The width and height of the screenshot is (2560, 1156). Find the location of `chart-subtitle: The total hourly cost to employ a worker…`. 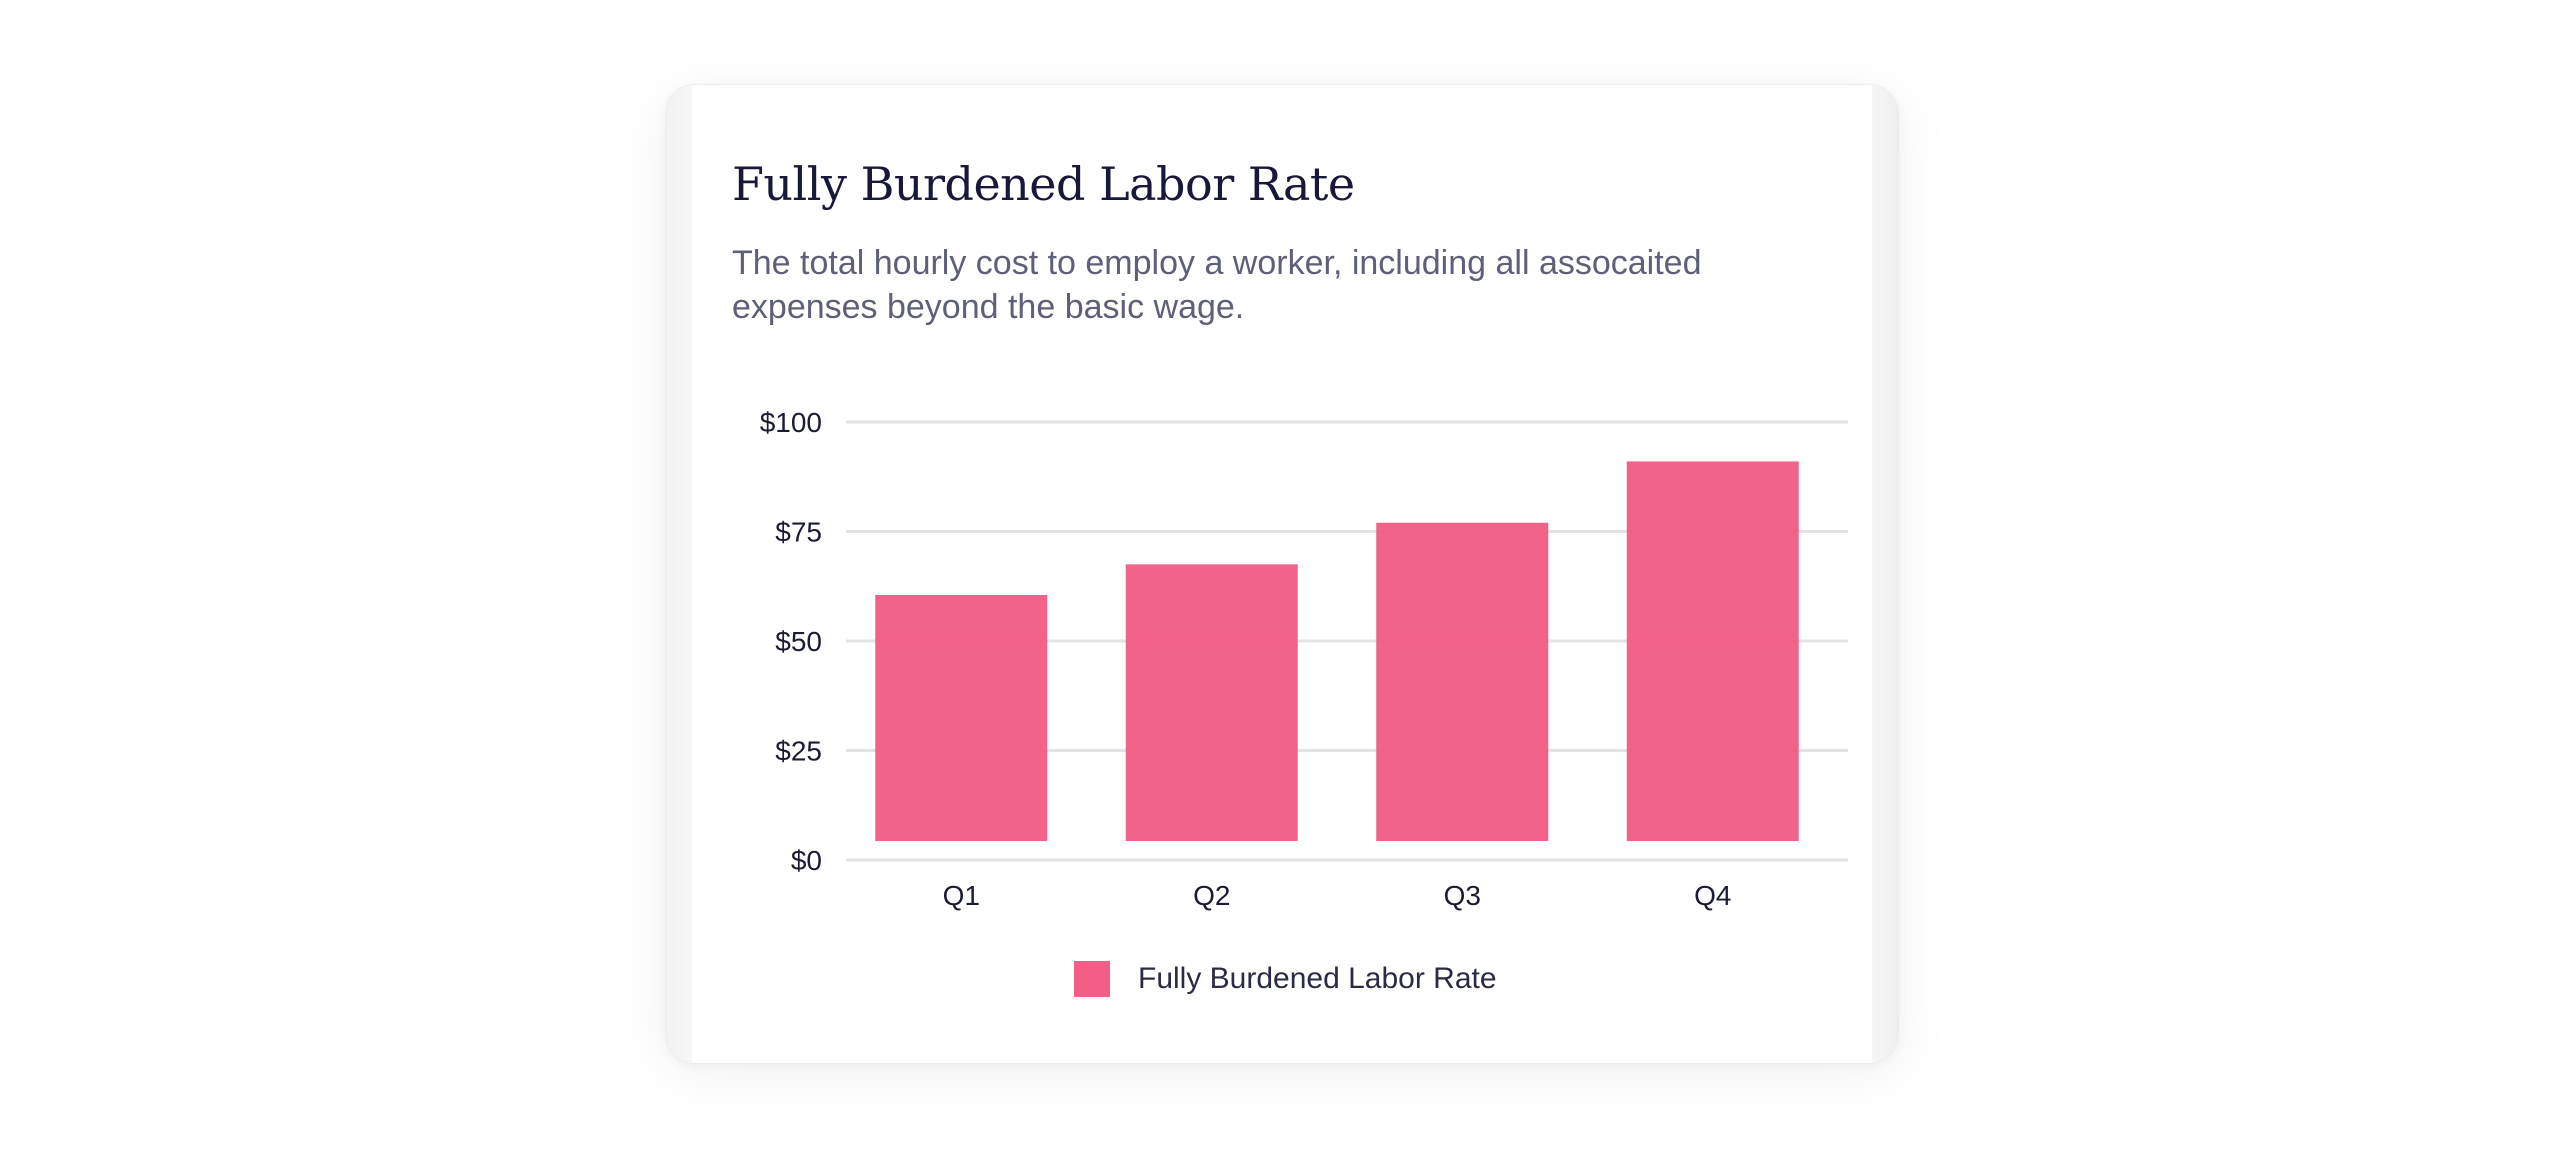

chart-subtitle: The total hourly cost to employ a worker… is located at coordinates (1217, 285).